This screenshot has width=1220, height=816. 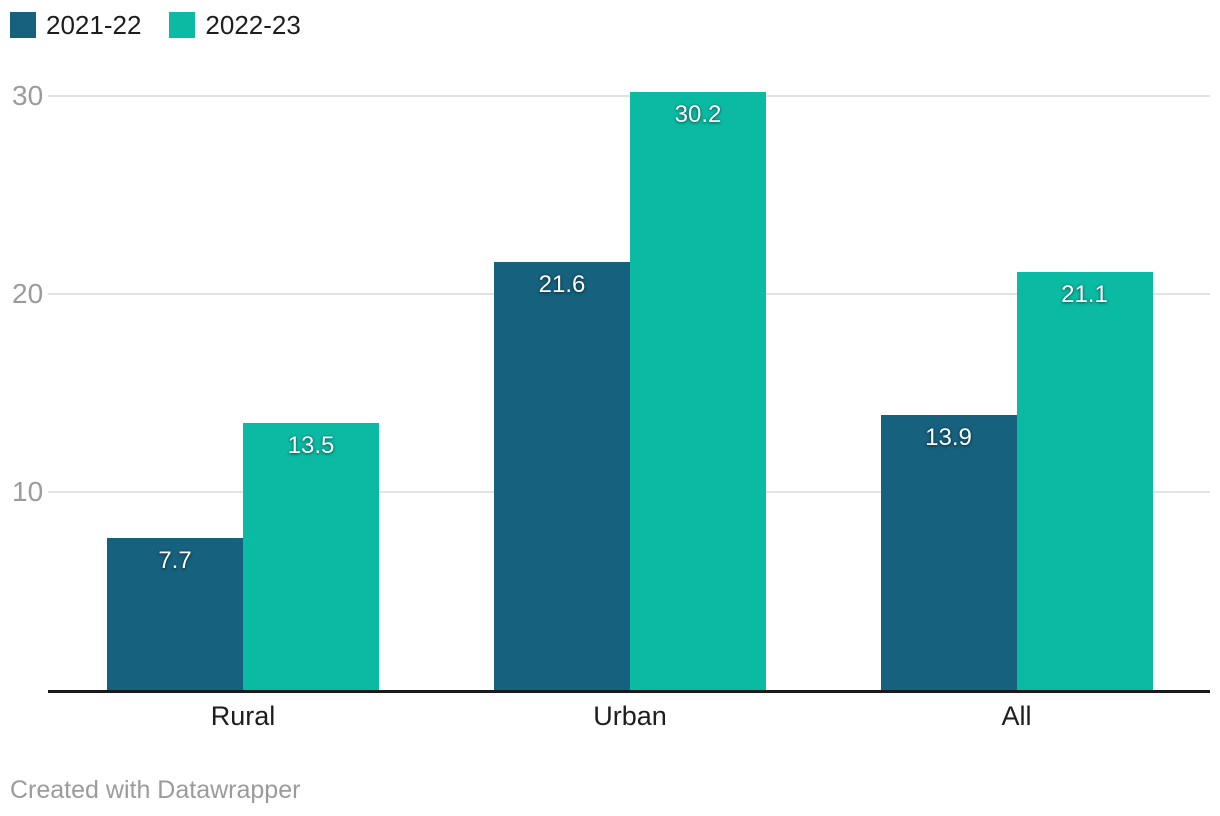 What do you see at coordinates (94, 25) in the screenshot?
I see `legend-label: 2021-22` at bounding box center [94, 25].